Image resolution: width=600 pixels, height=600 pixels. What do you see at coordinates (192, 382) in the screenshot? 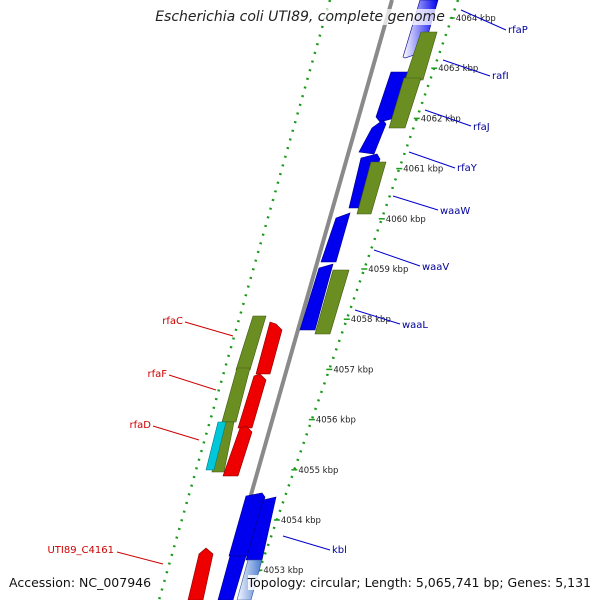
I see `leader-rfaf` at bounding box center [192, 382].